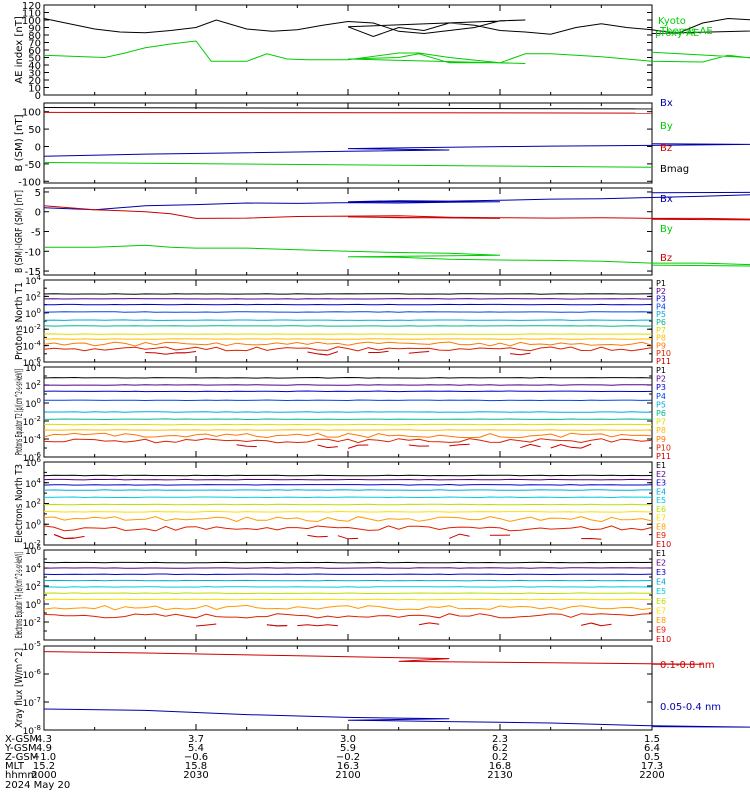  I want to click on legend-label: E1, so click(661, 465).